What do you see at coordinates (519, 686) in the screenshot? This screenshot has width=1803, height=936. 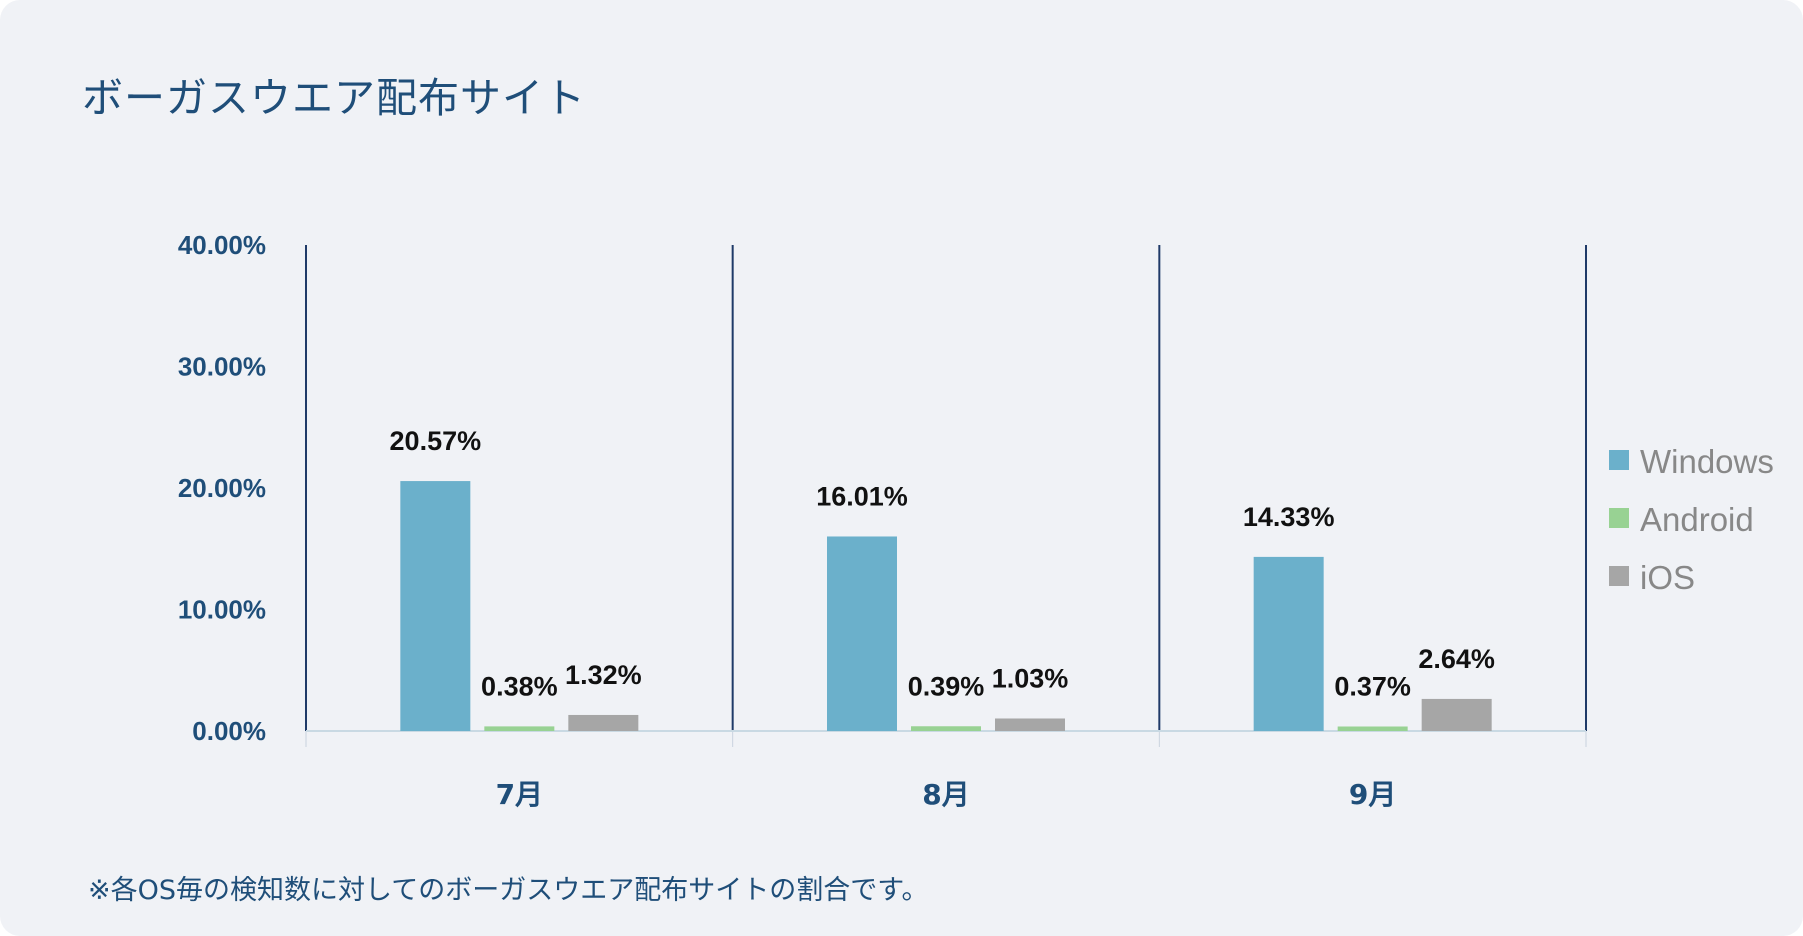 I see `data-label: 0.38%` at bounding box center [519, 686].